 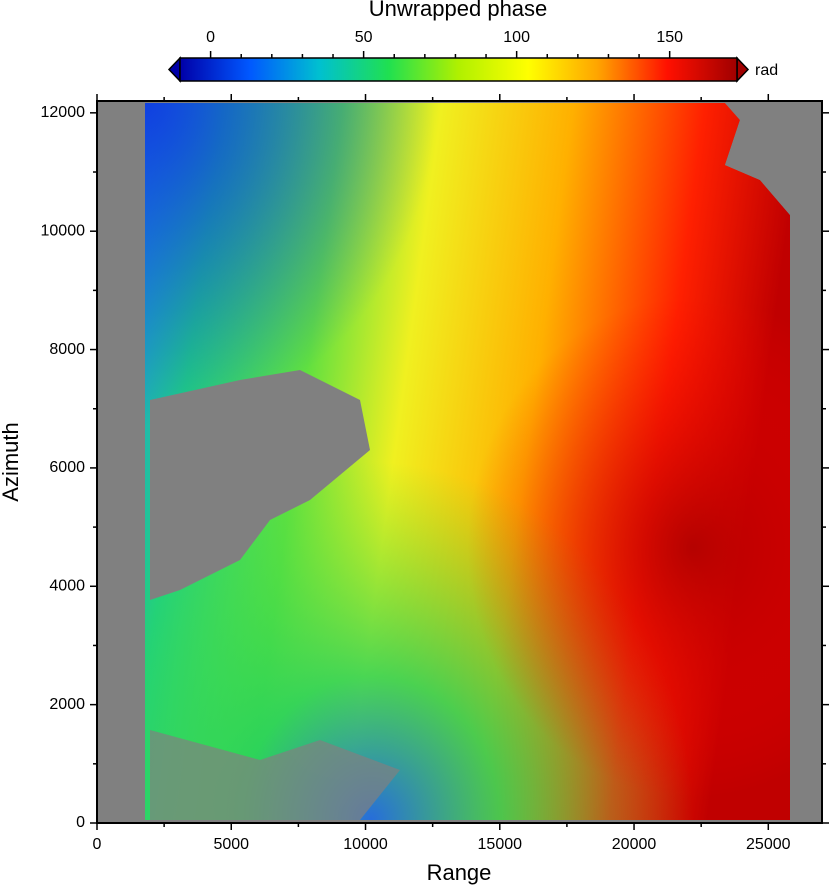 I want to click on colorbar-min-triangle, so click(x=174, y=69).